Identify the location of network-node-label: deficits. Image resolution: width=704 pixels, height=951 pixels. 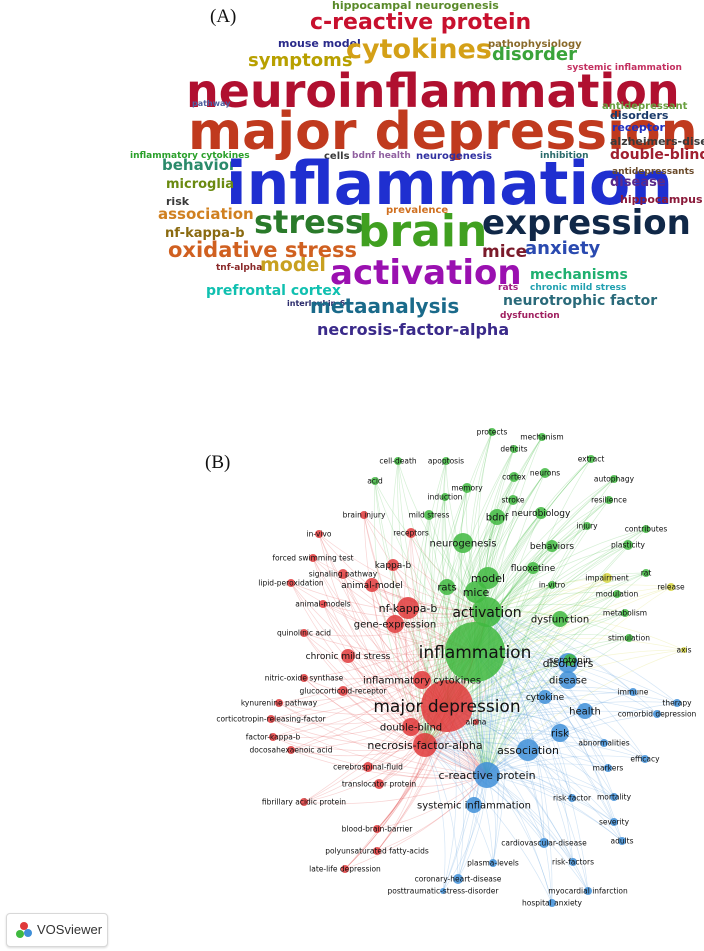
(513, 449).